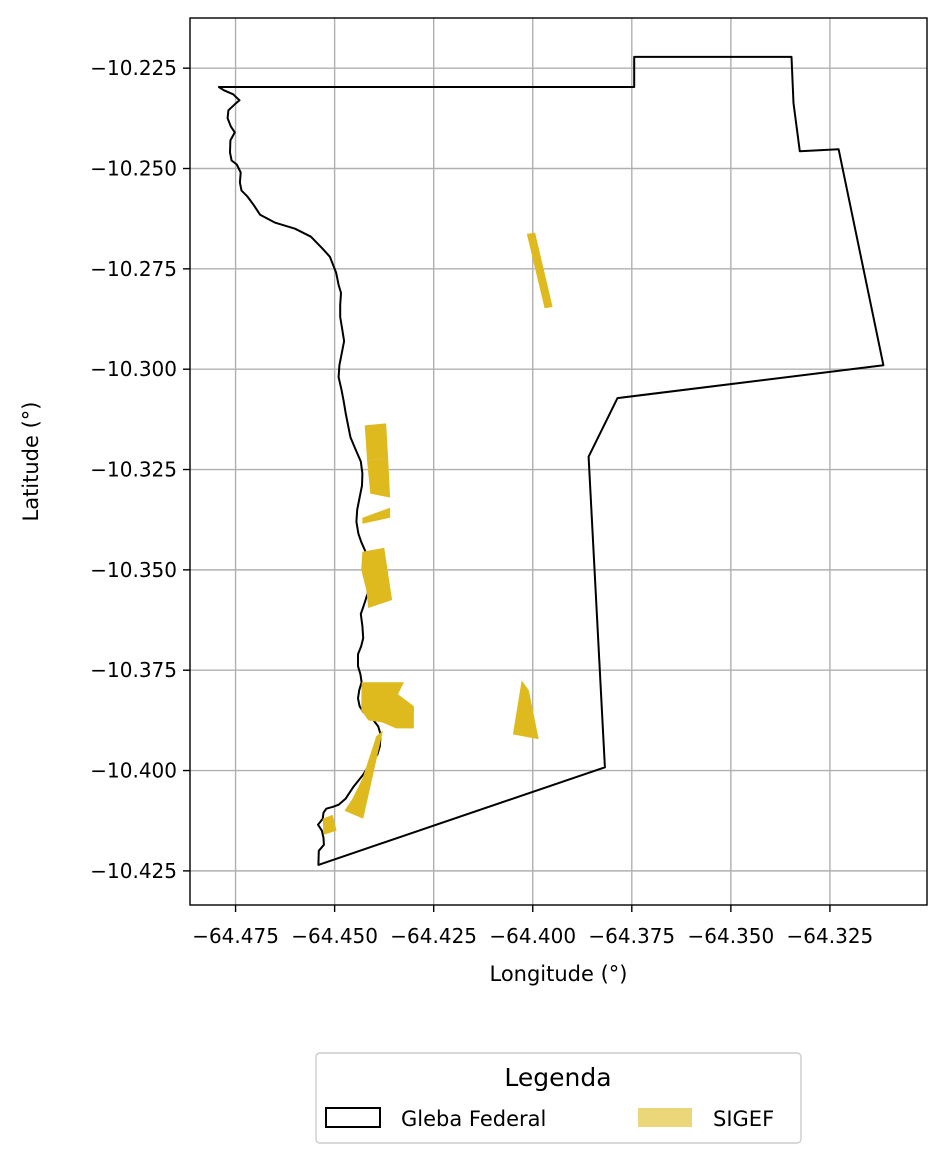 This screenshot has height=1163, width=945. Describe the element at coordinates (558, 974) in the screenshot. I see `x-axis-label: Longitude (°)` at that location.